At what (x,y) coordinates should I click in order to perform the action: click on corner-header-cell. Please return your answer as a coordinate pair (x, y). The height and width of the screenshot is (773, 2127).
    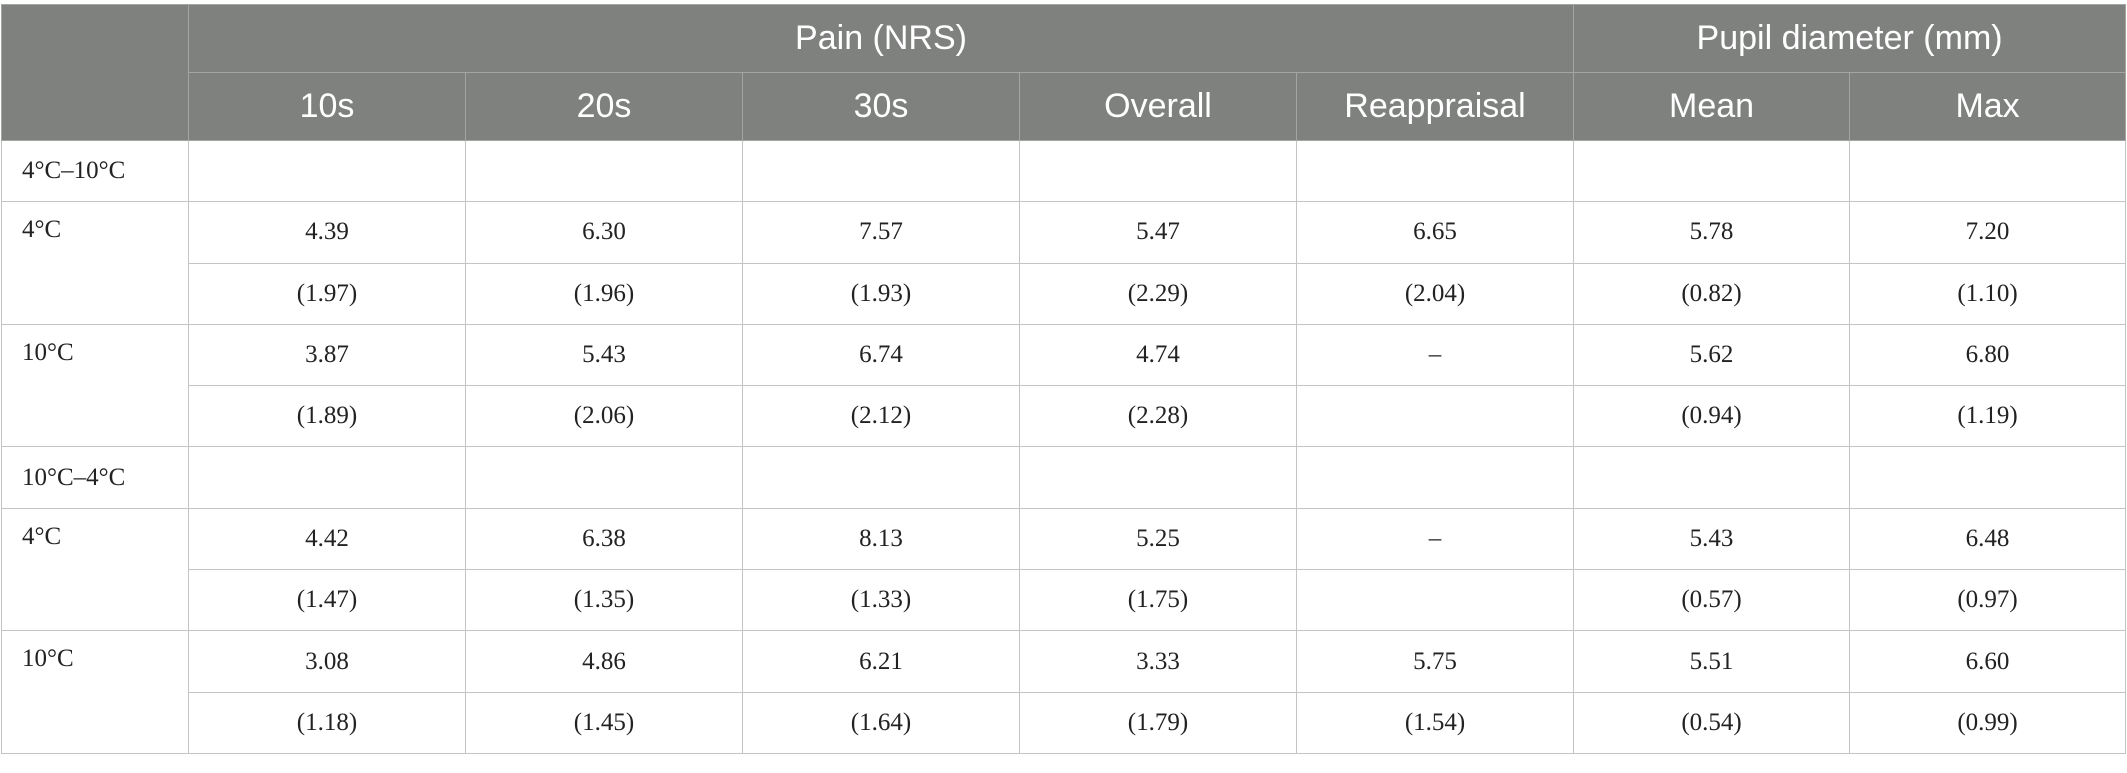
    Looking at the image, I should click on (95, 72).